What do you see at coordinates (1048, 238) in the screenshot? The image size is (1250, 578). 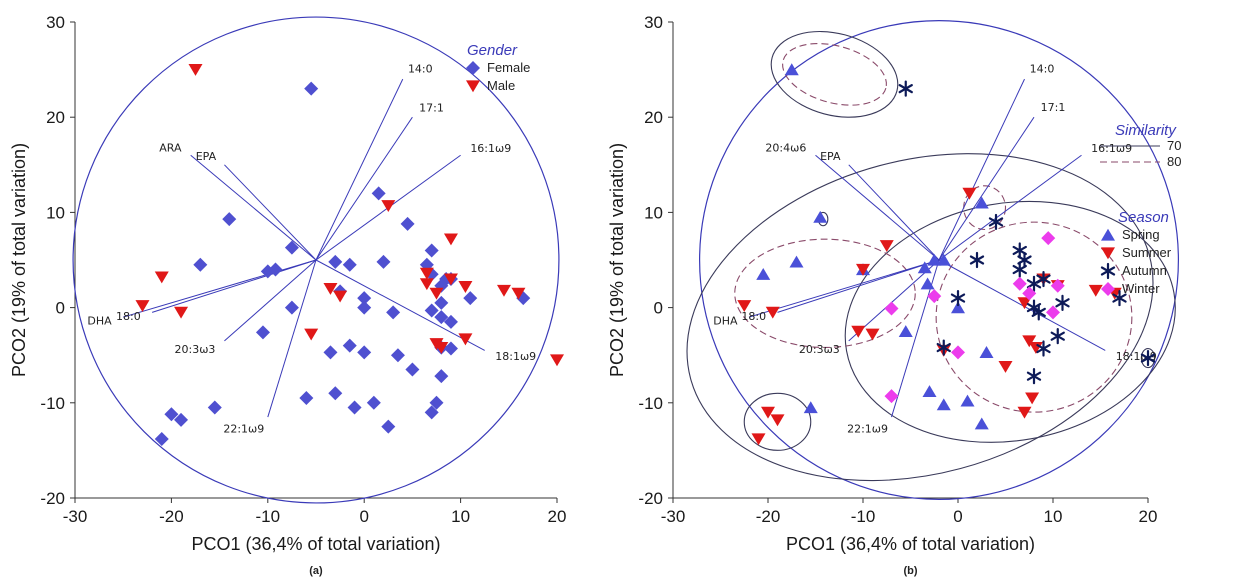 I see `point-winter` at bounding box center [1048, 238].